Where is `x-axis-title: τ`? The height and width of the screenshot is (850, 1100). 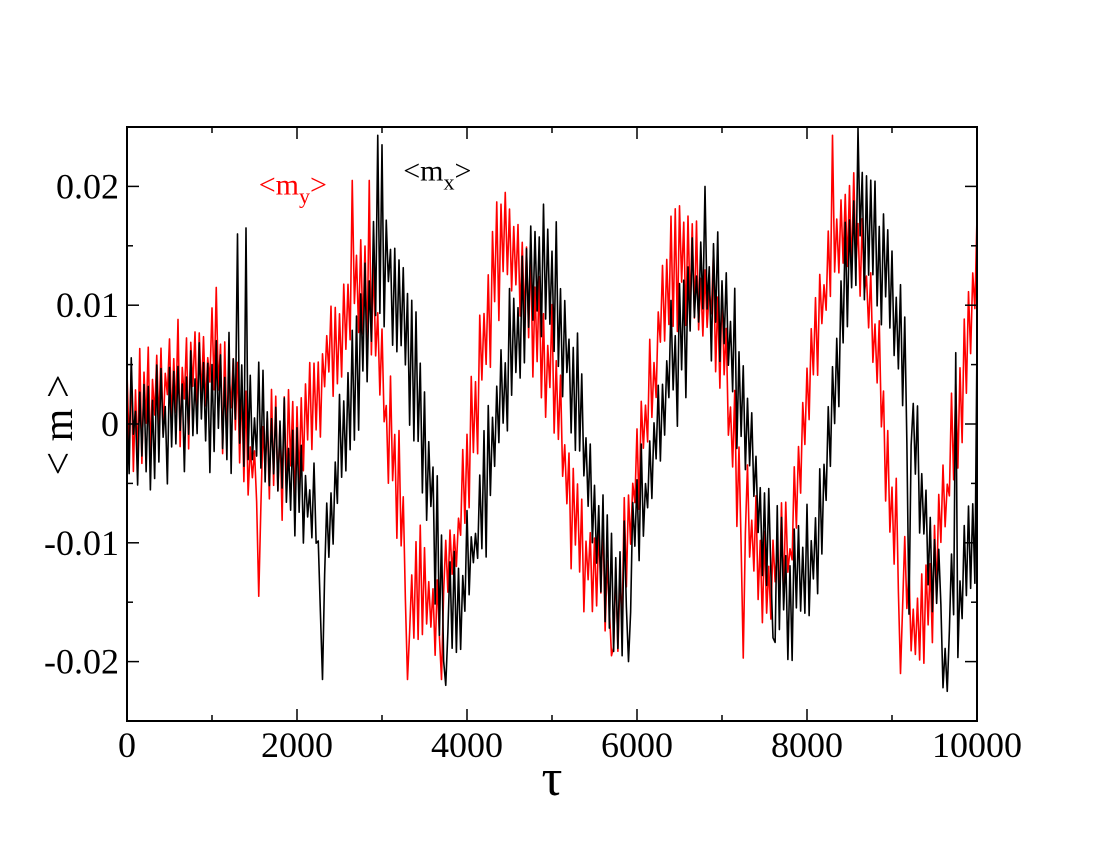
x-axis-title: τ is located at coordinates (552, 778).